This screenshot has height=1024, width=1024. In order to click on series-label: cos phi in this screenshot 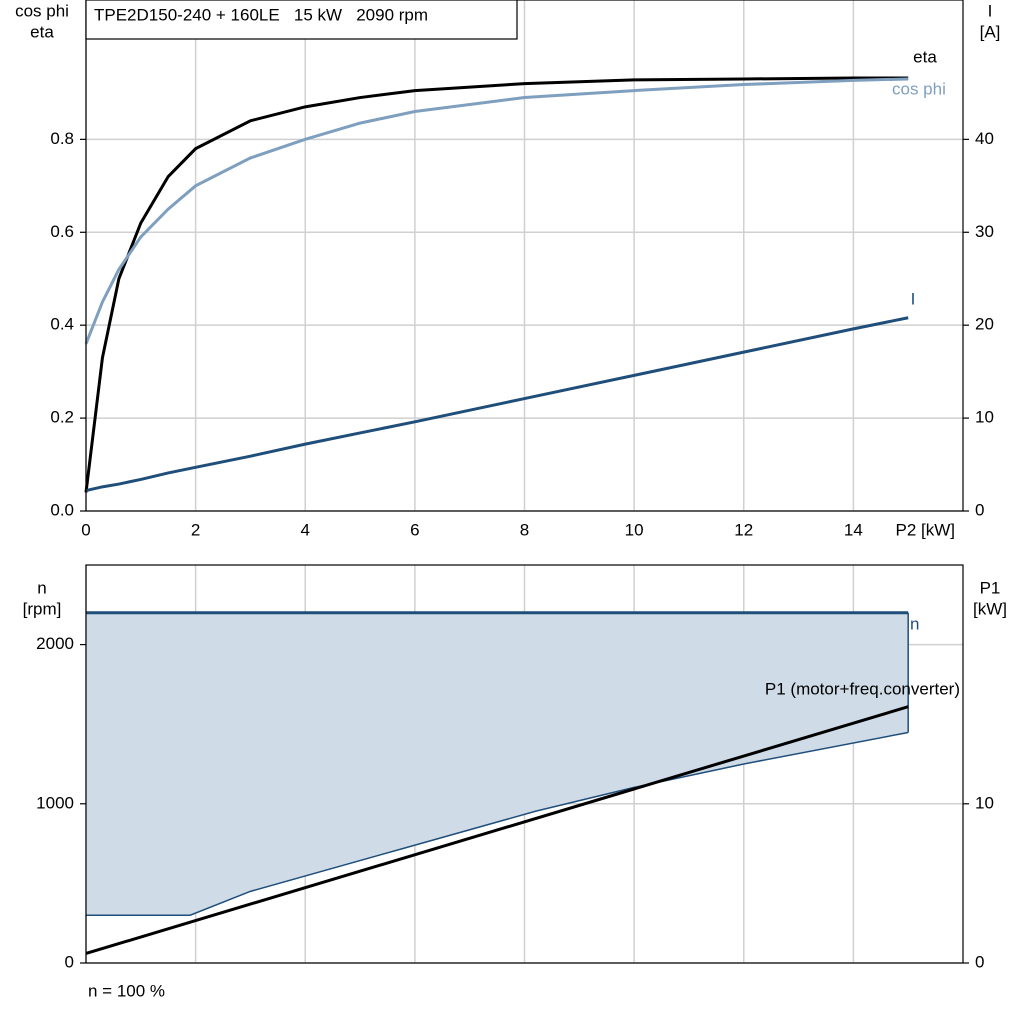, I will do `click(919, 88)`.